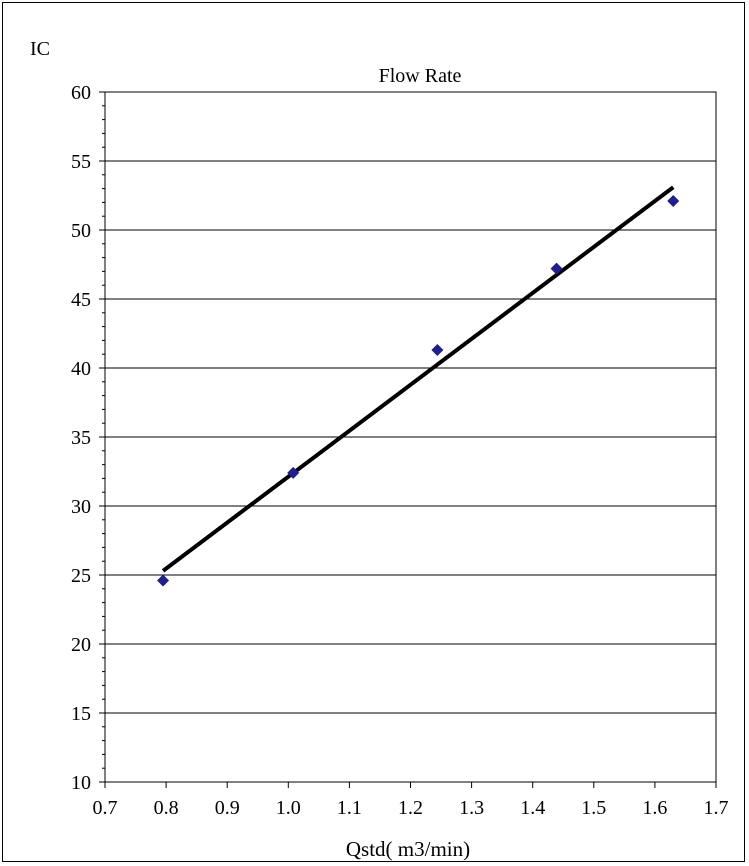 Image resolution: width=749 pixels, height=866 pixels. What do you see at coordinates (349, 808) in the screenshot?
I see `x-tick-label-1.1: 1.1` at bounding box center [349, 808].